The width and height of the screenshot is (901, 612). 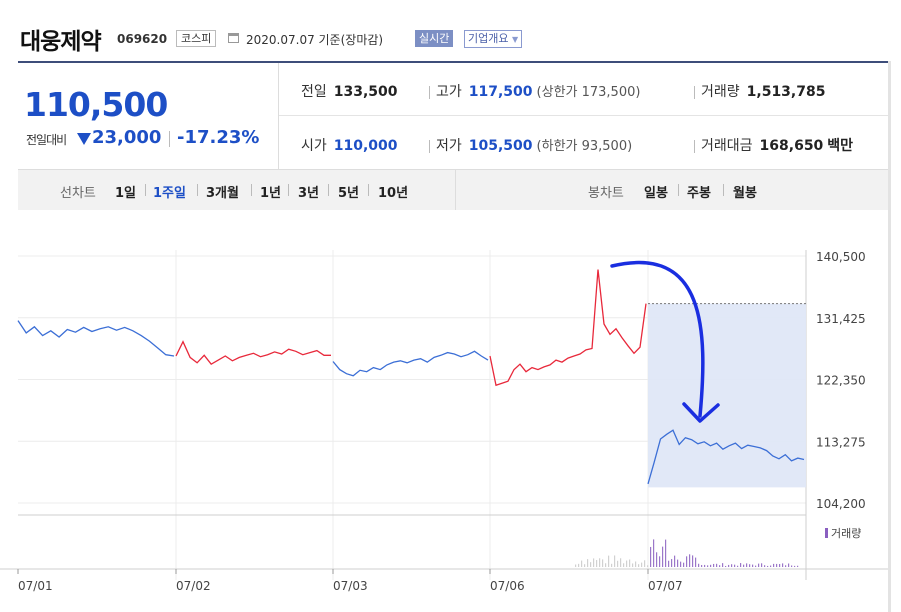 What do you see at coordinates (393, 193) in the screenshot?
I see `tab-10y: 10년` at bounding box center [393, 193].